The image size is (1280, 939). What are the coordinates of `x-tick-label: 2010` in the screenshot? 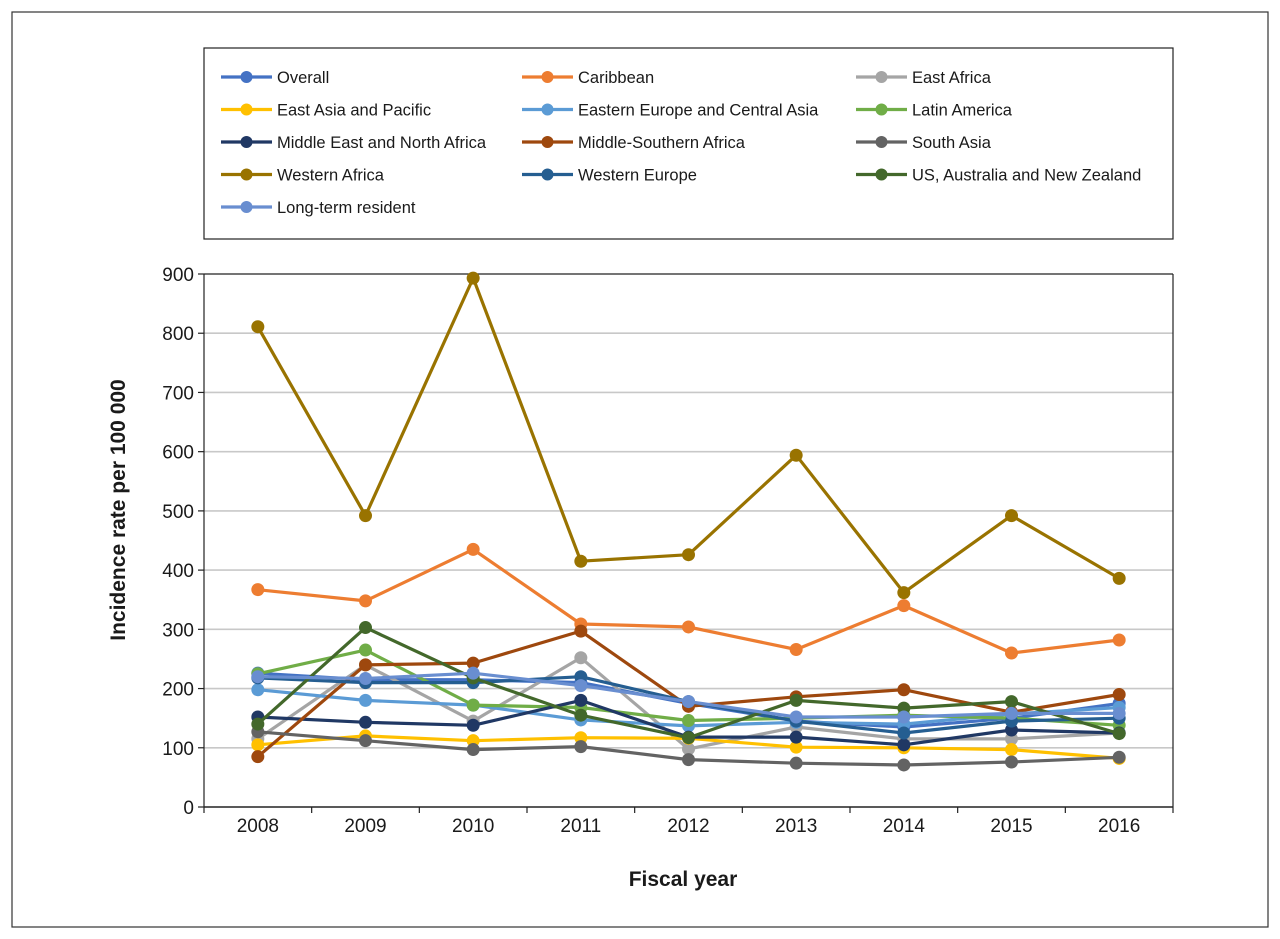 It's located at (473, 826).